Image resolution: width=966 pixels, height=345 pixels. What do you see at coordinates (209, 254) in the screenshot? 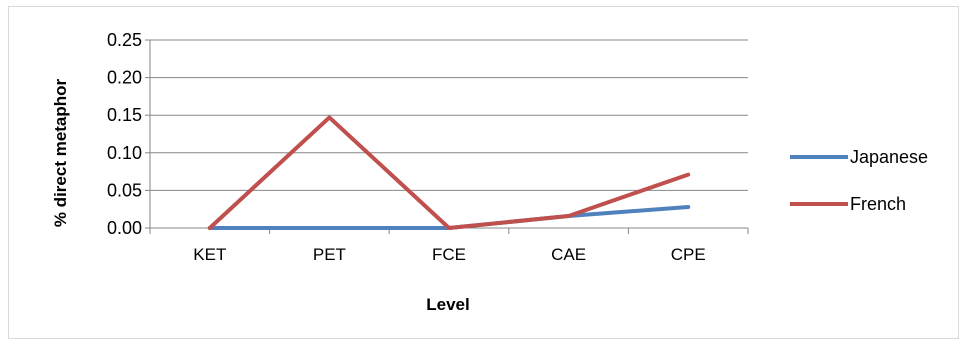
I see `x-tick-label: KET` at bounding box center [209, 254].